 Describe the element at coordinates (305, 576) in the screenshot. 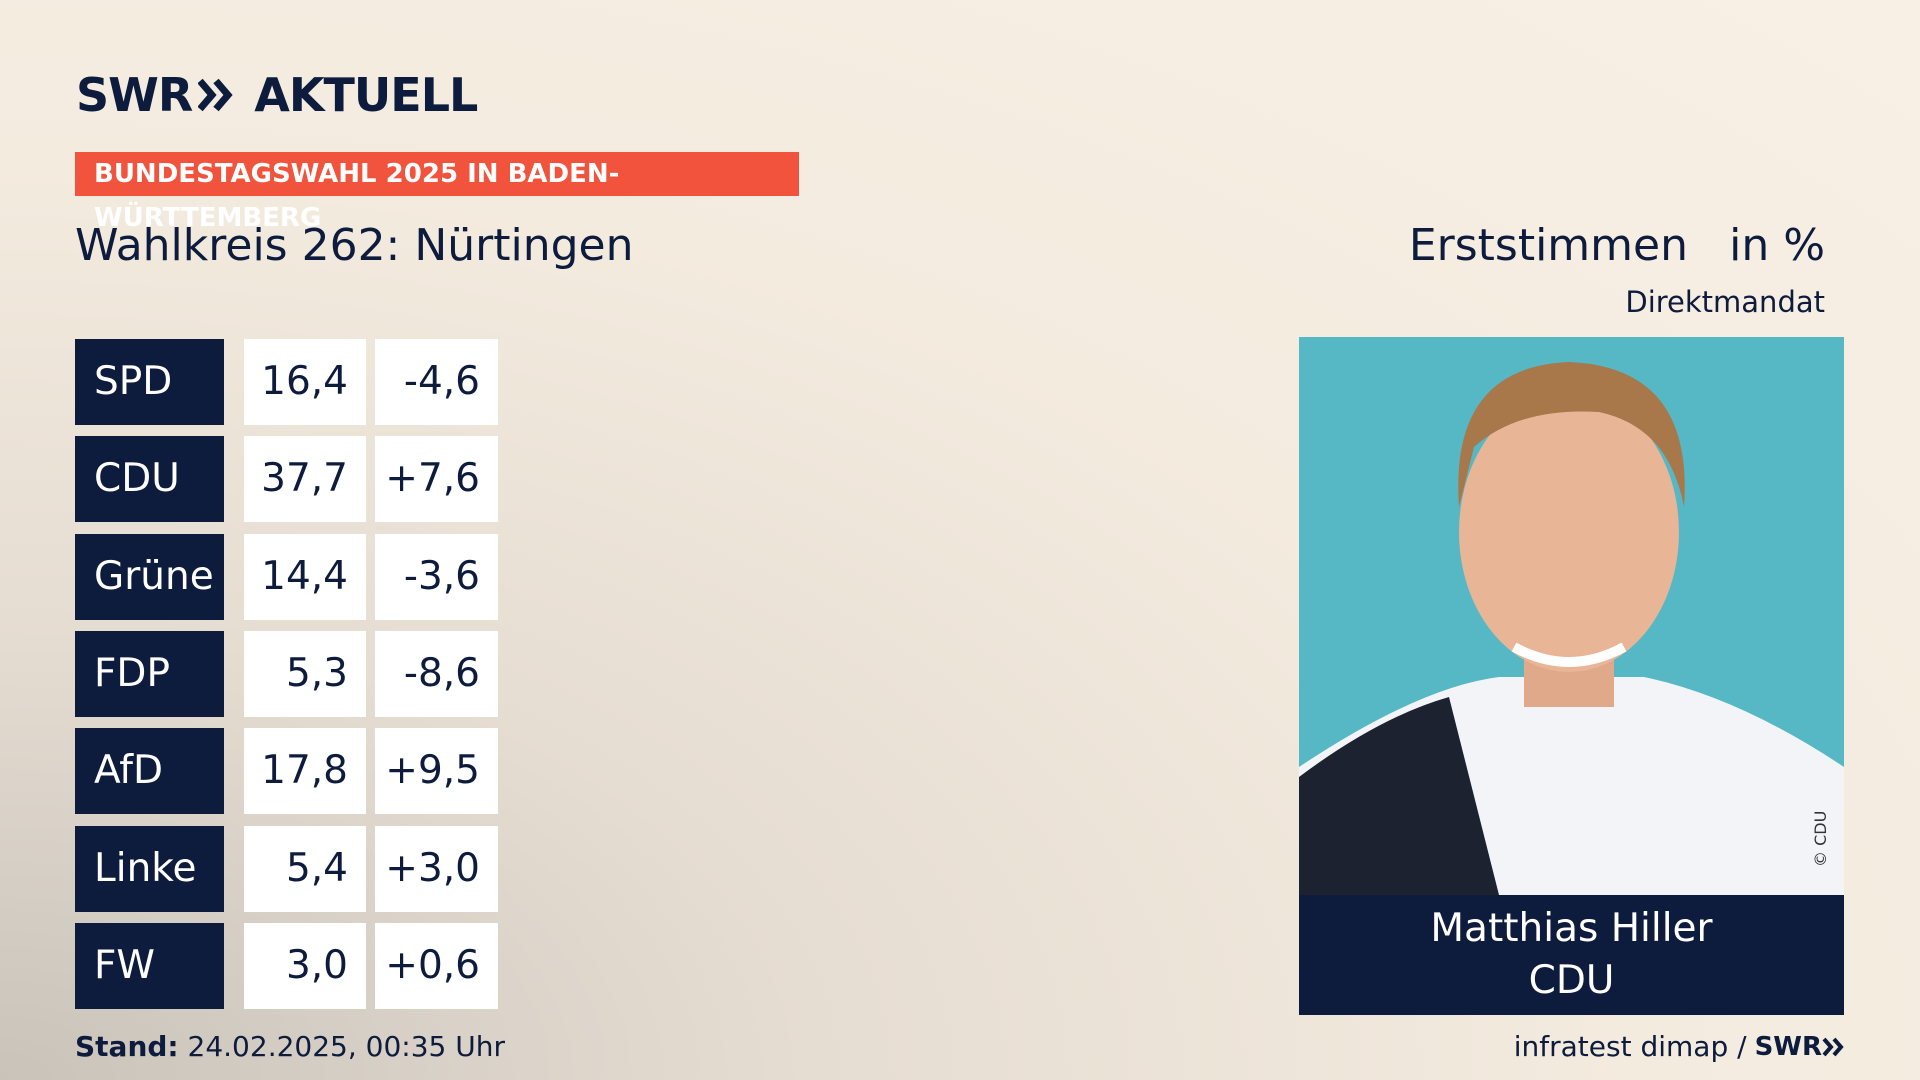

I see `share-cell: 14,4` at that location.